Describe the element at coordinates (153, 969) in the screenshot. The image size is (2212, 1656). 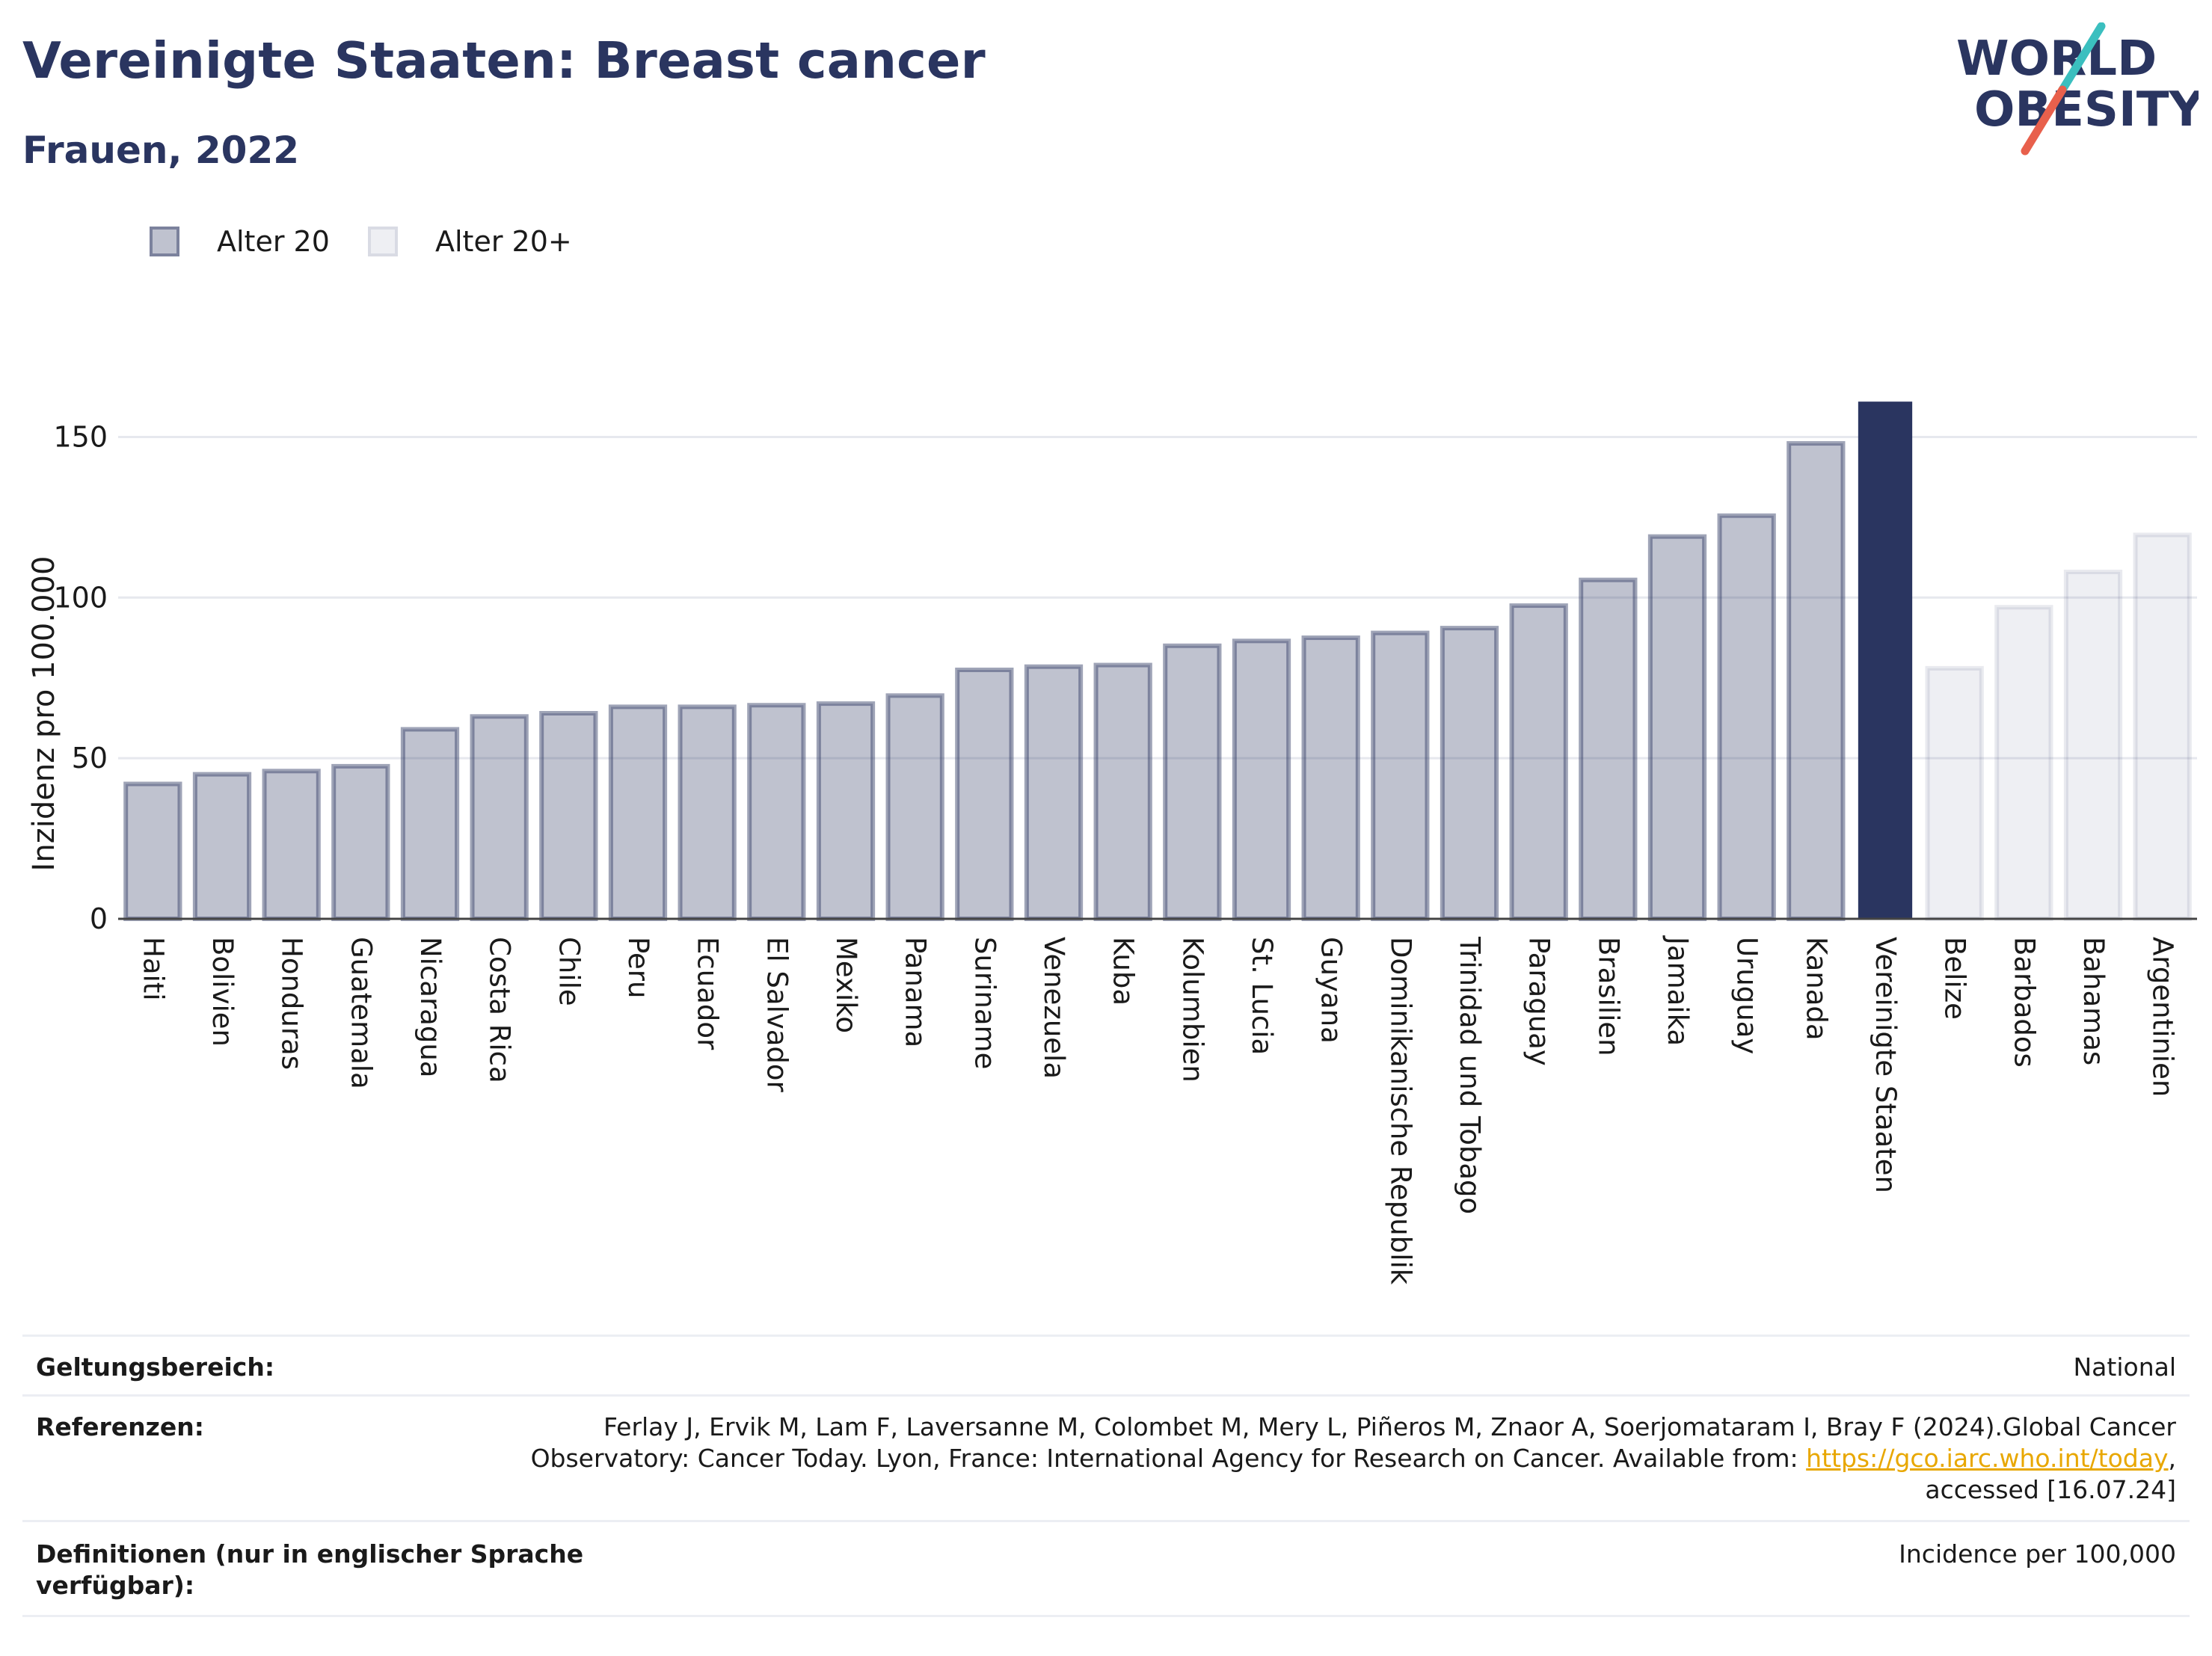
I see `x-tick-label: Haiti` at that location.